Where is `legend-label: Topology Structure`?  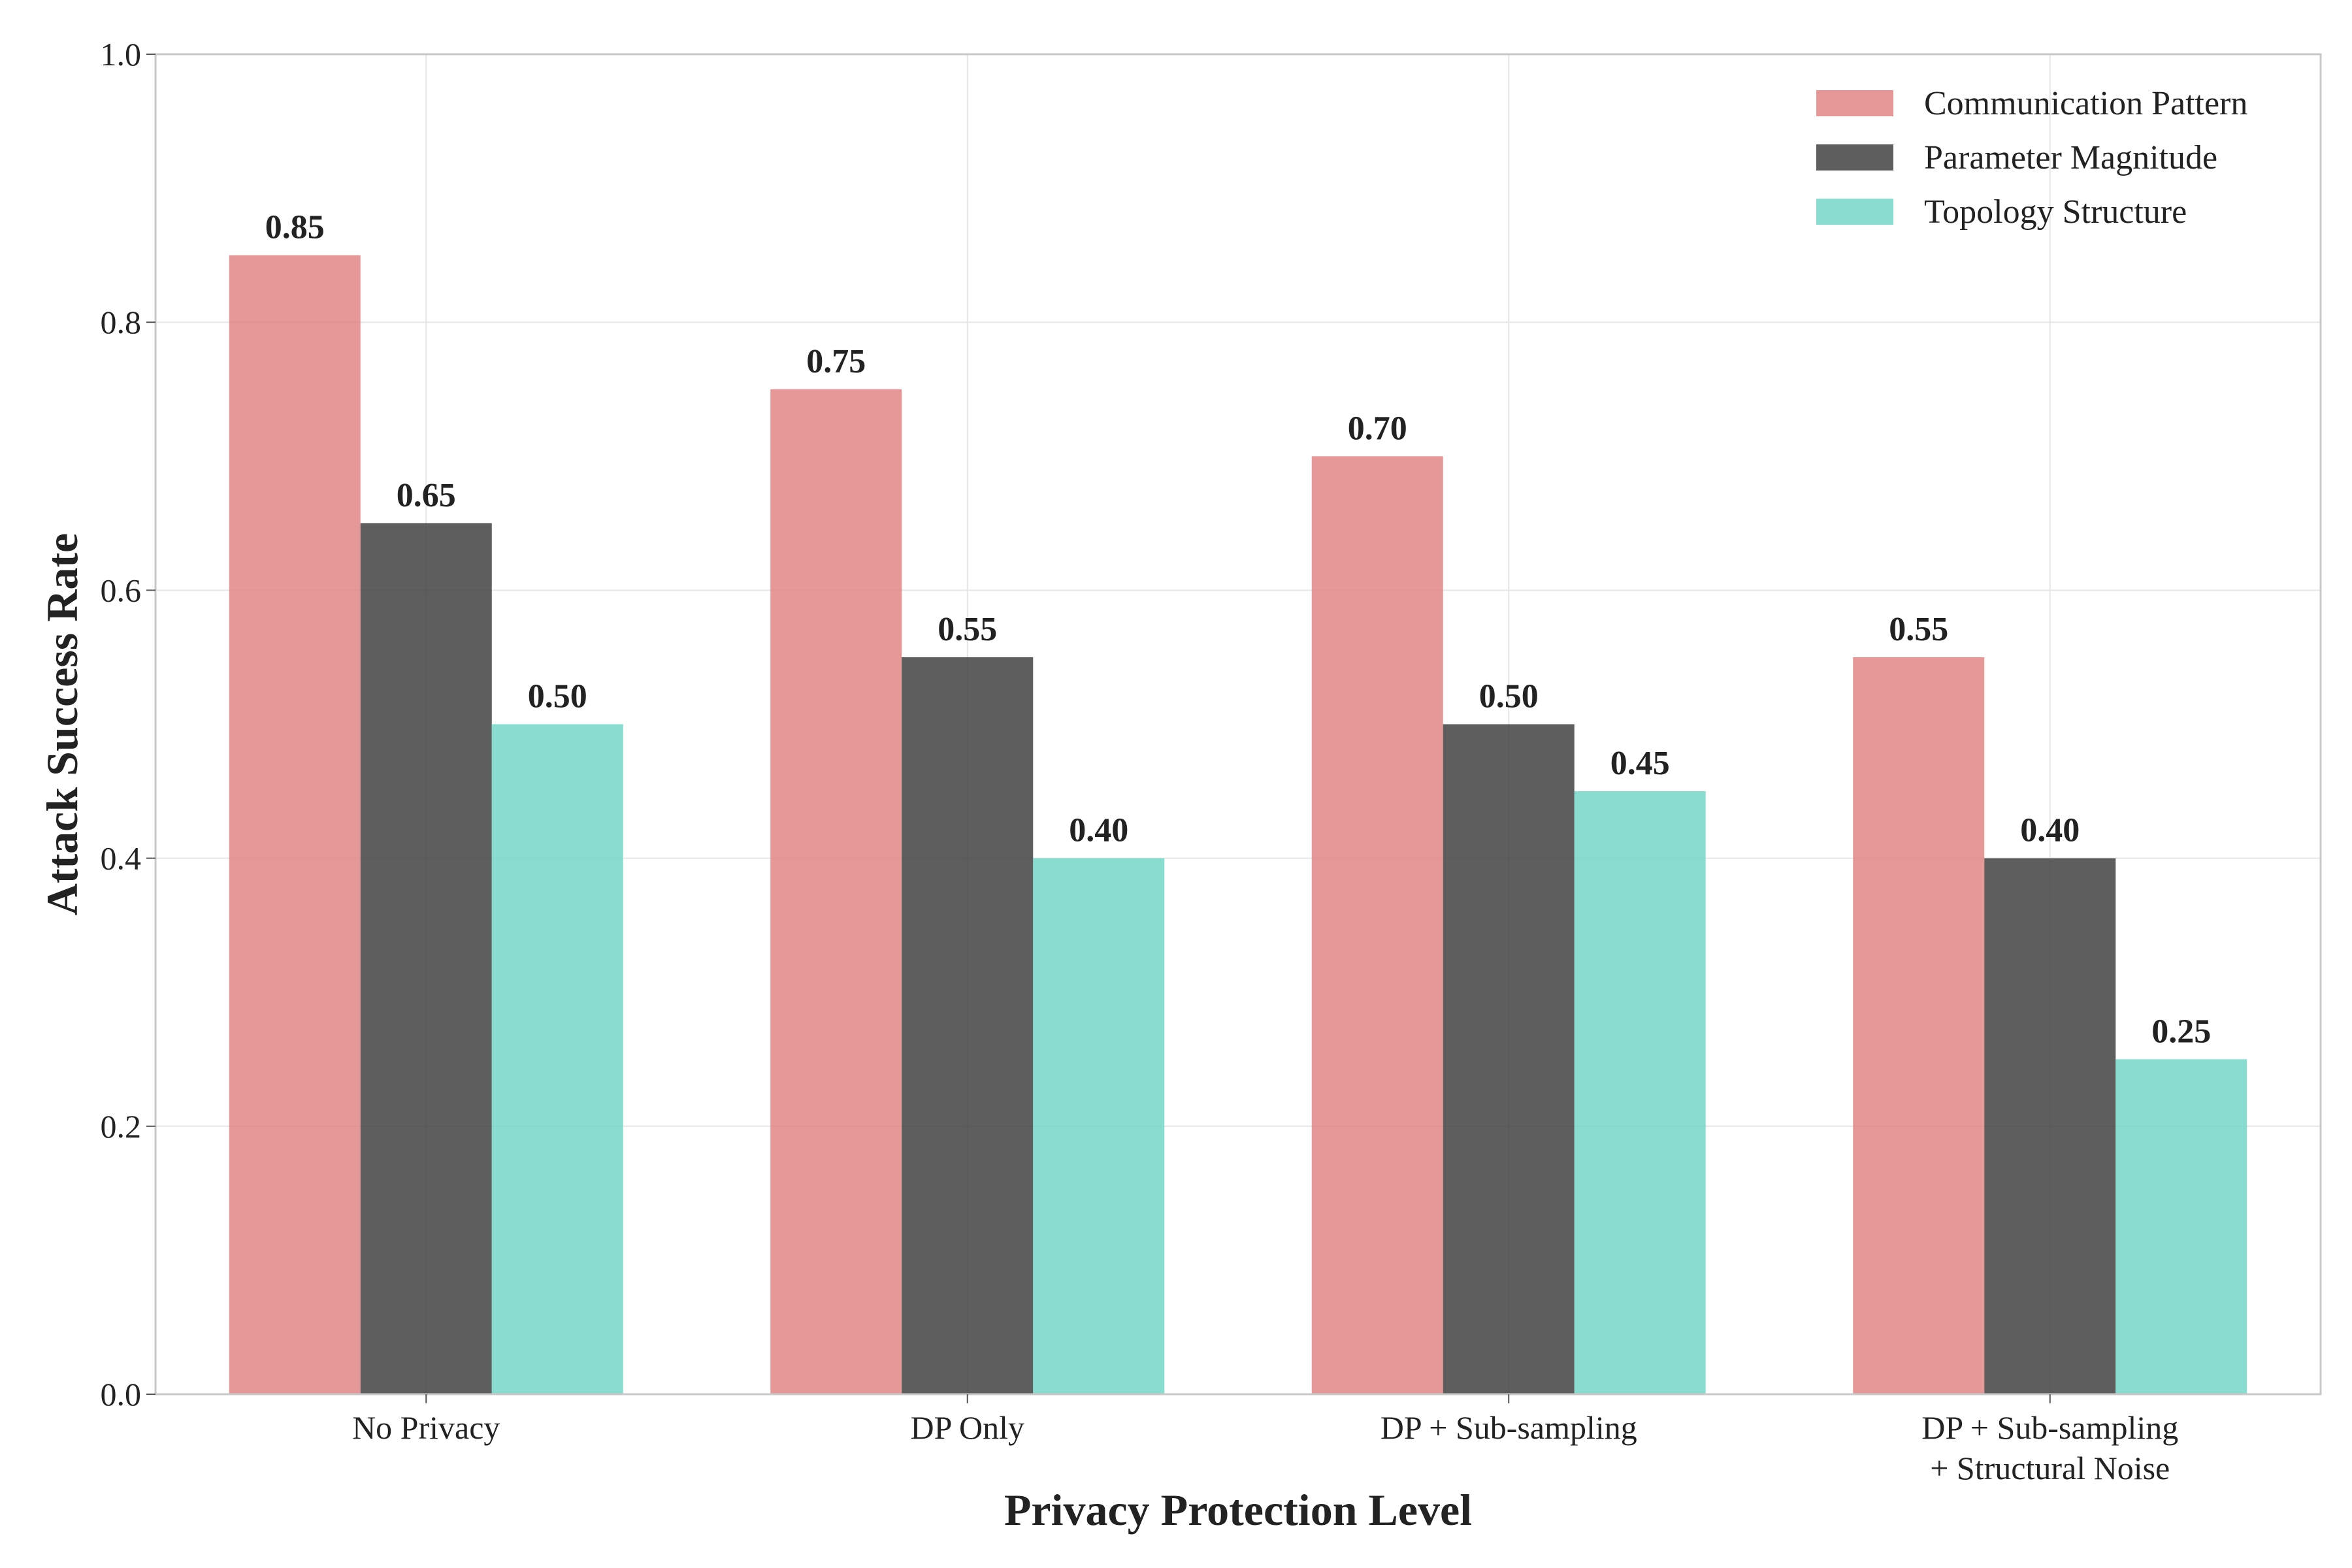 legend-label: Topology Structure is located at coordinates (2055, 212).